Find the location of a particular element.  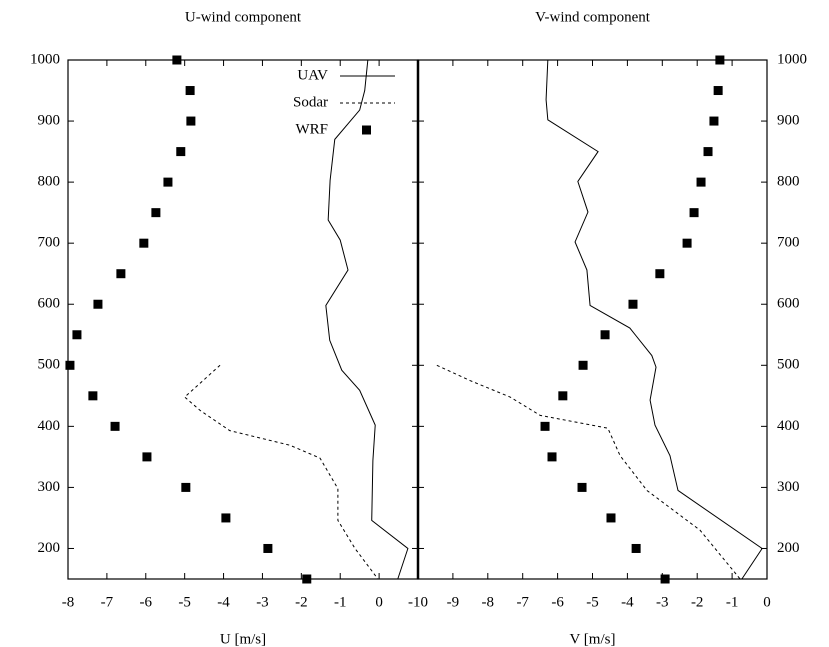

legend-swatch is located at coordinates (366, 130).